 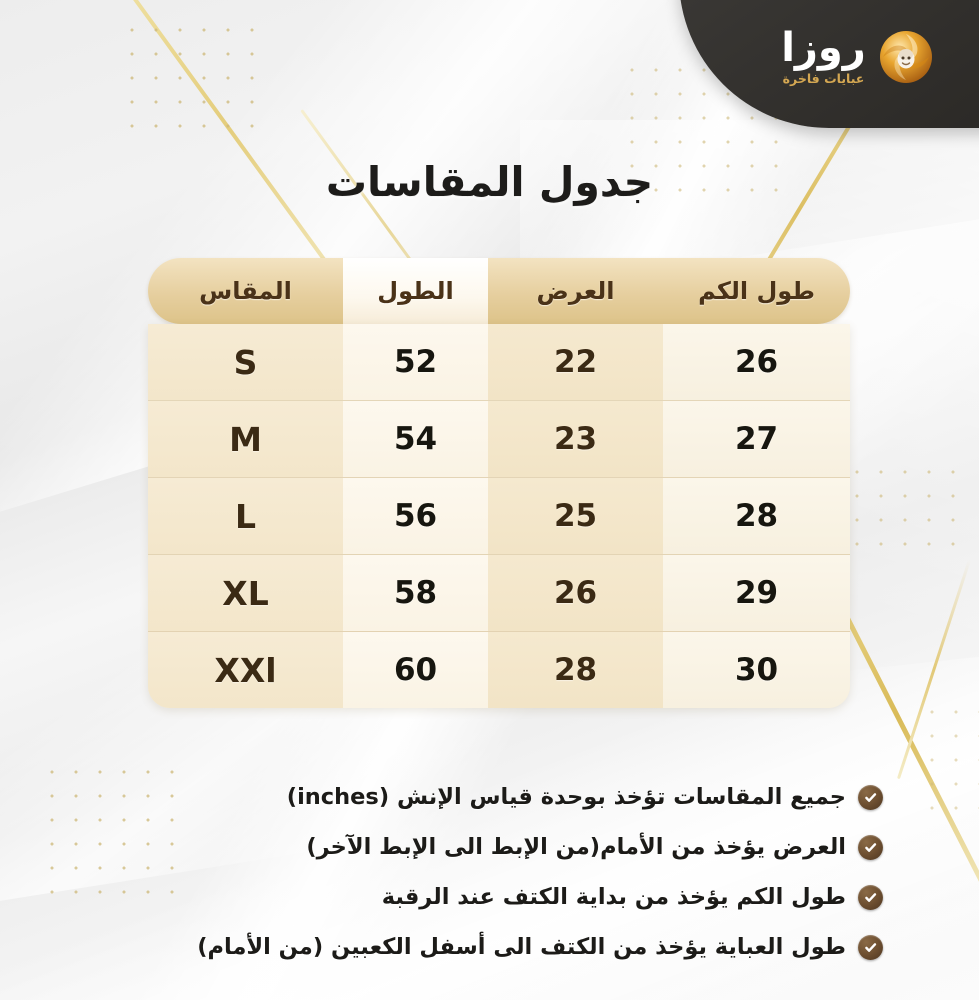 I want to click on note-item: طول الكم يؤخذ من بداية الكتف عند الرقبة, so click(x=483, y=897).